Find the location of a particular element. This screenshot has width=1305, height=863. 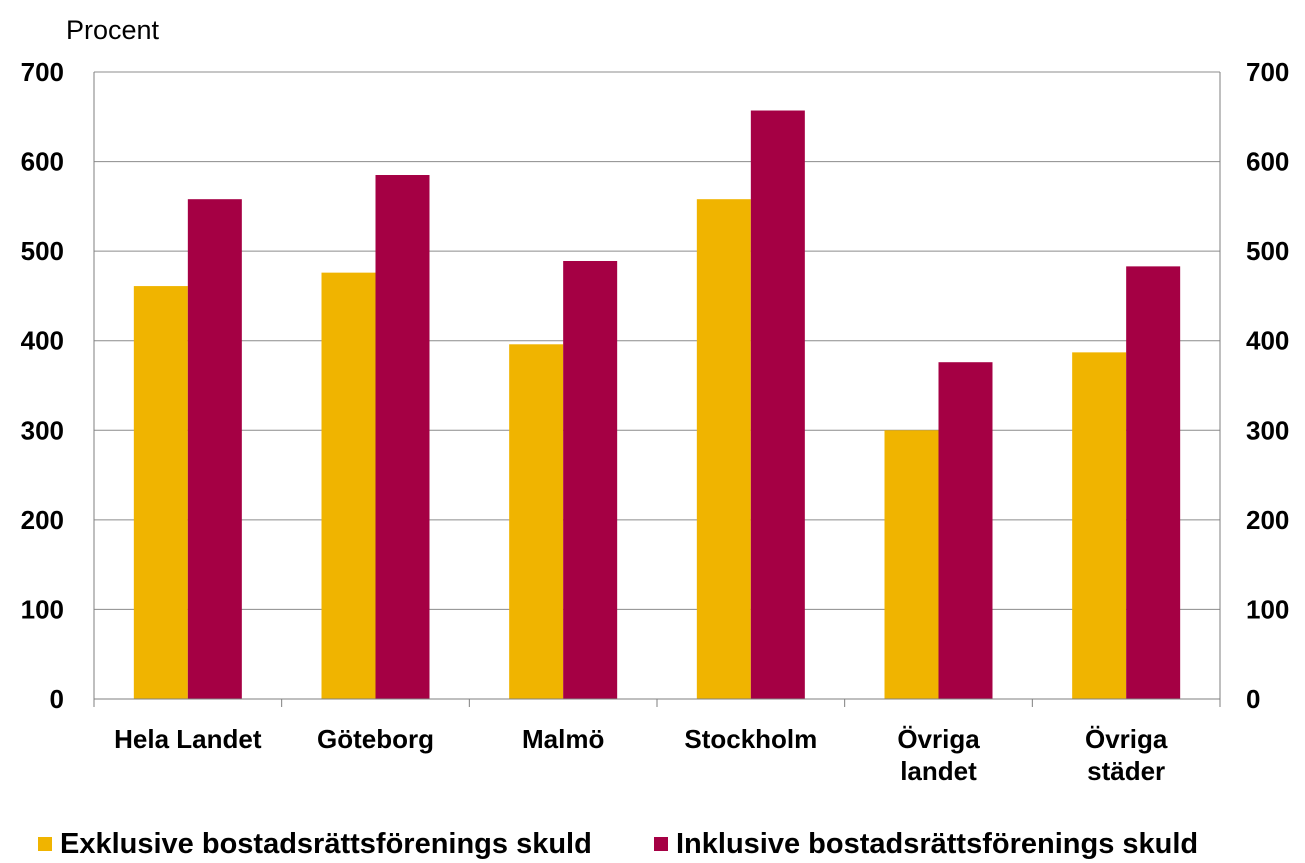

y-tick-label-right: 500 is located at coordinates (1267, 251).